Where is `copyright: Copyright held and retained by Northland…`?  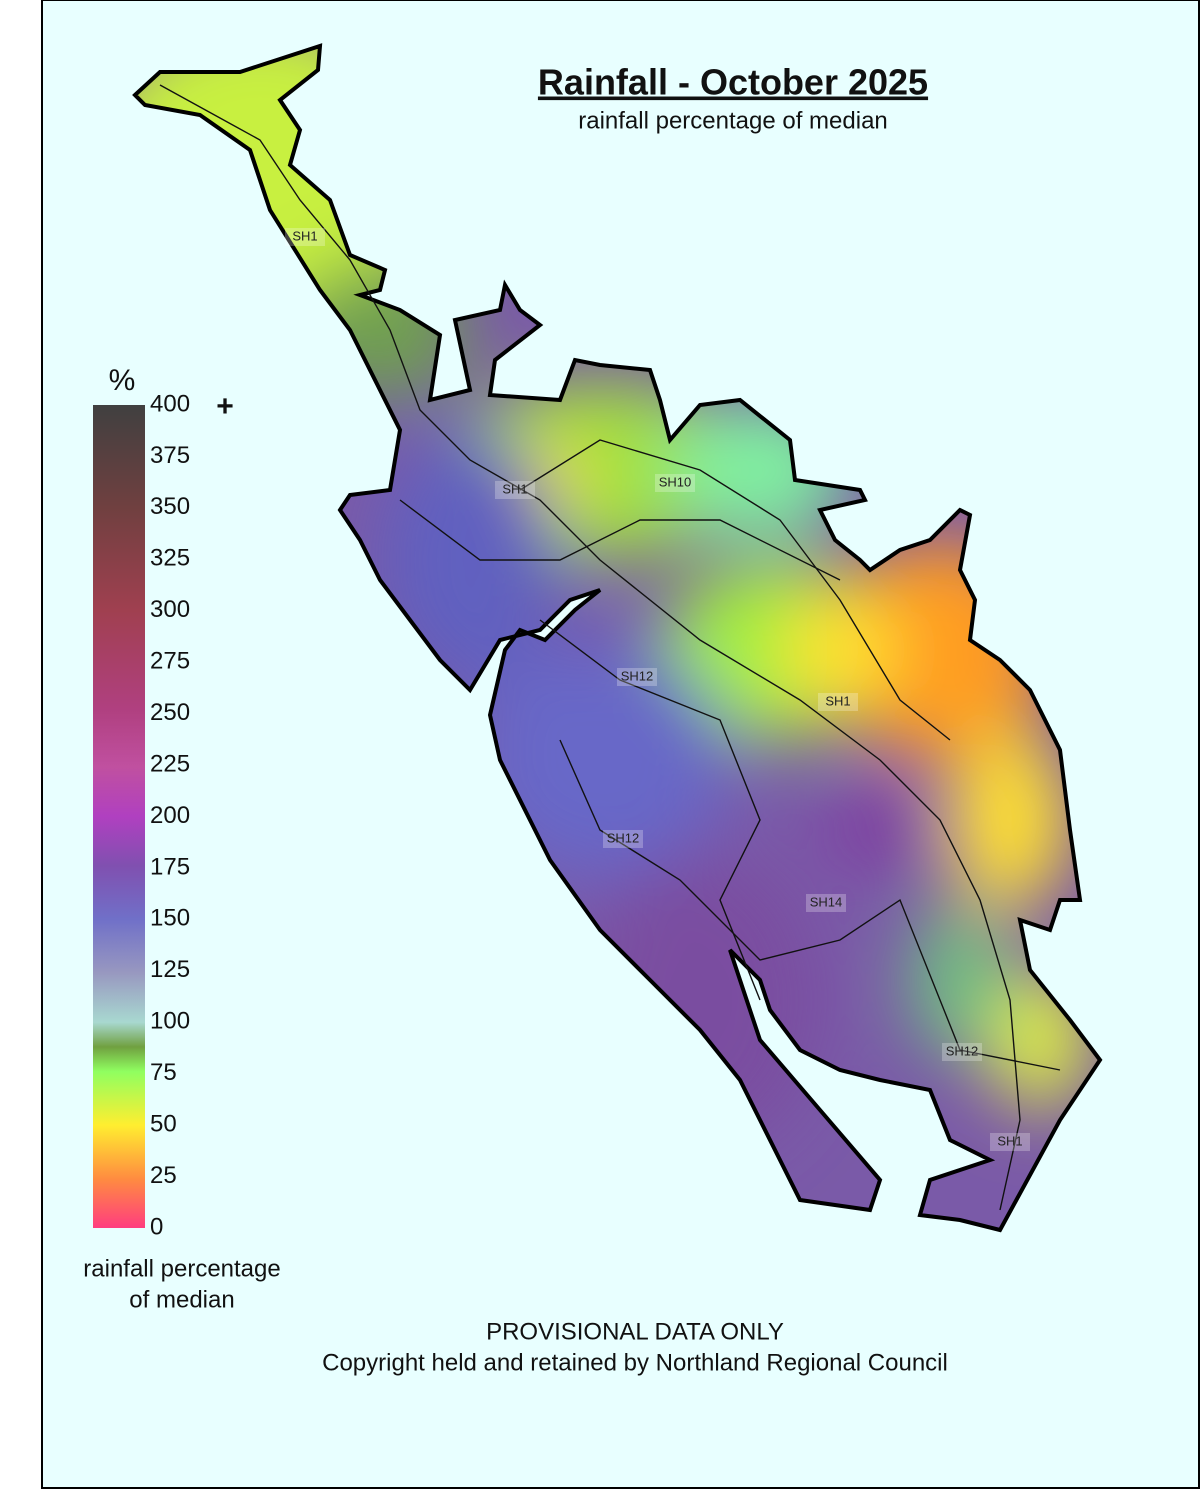 copyright: Copyright held and retained by Northland… is located at coordinates (635, 1362).